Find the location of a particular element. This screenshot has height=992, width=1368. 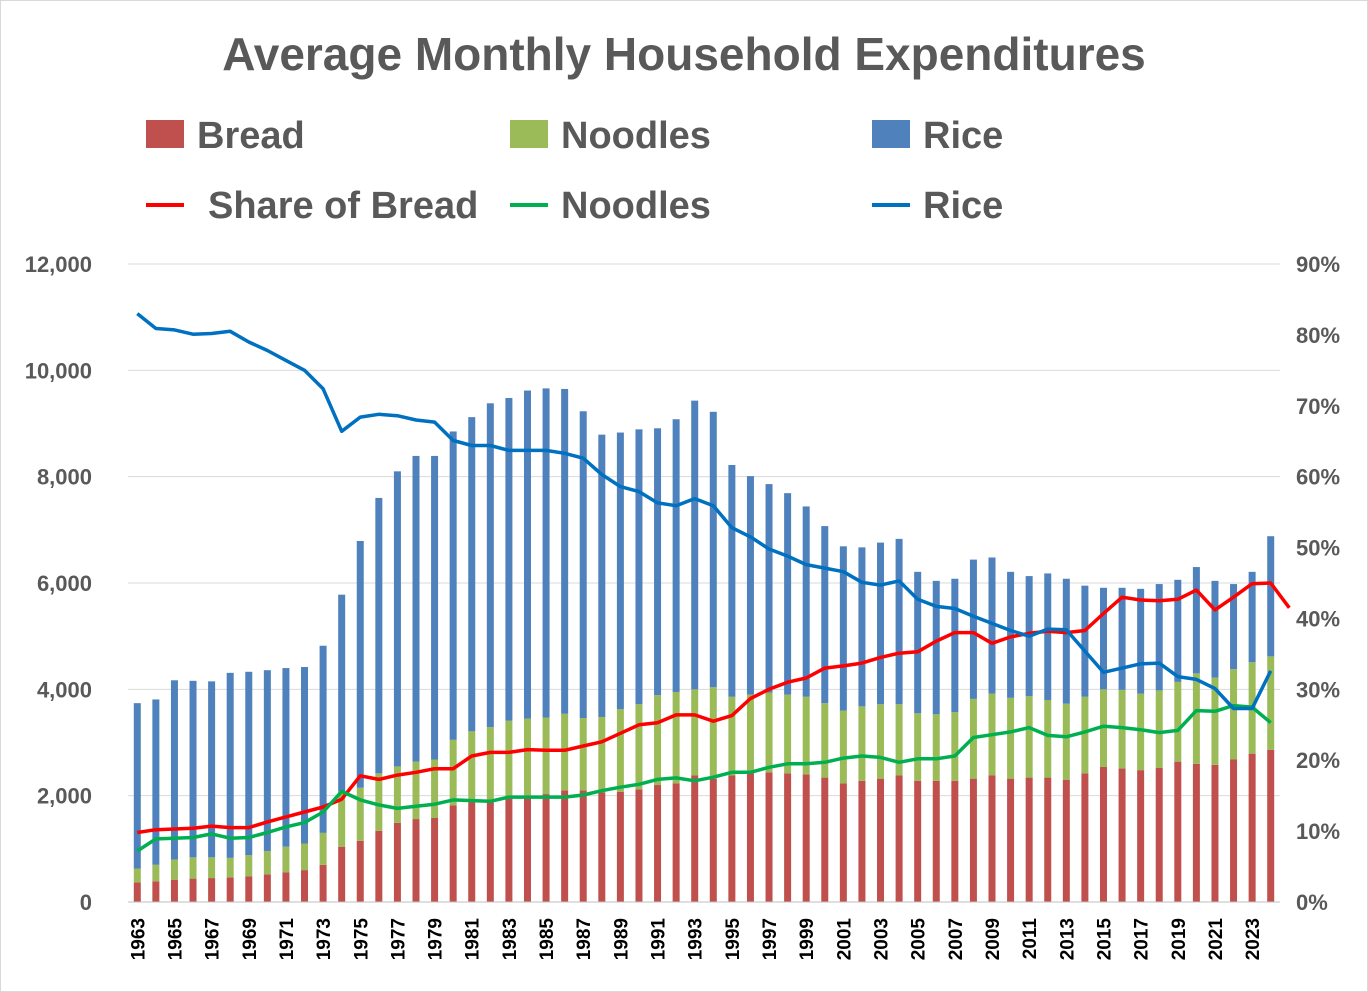

y-tick-label-left: 6,000 is located at coordinates (64, 583).